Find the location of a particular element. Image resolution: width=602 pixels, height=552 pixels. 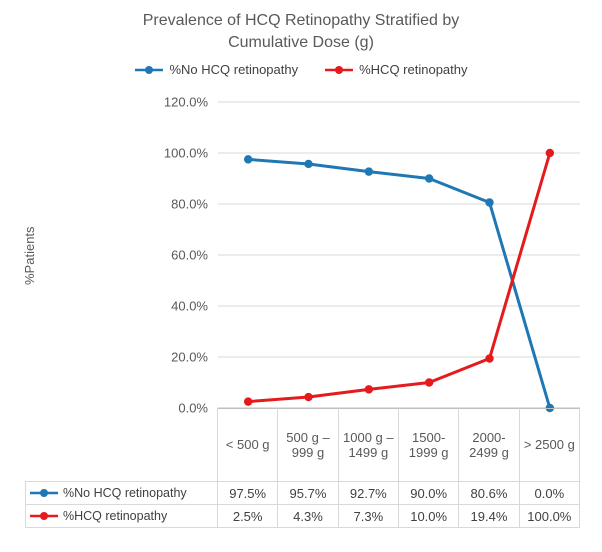

legend-label: %No HCQ retinopathy is located at coordinates (234, 69).